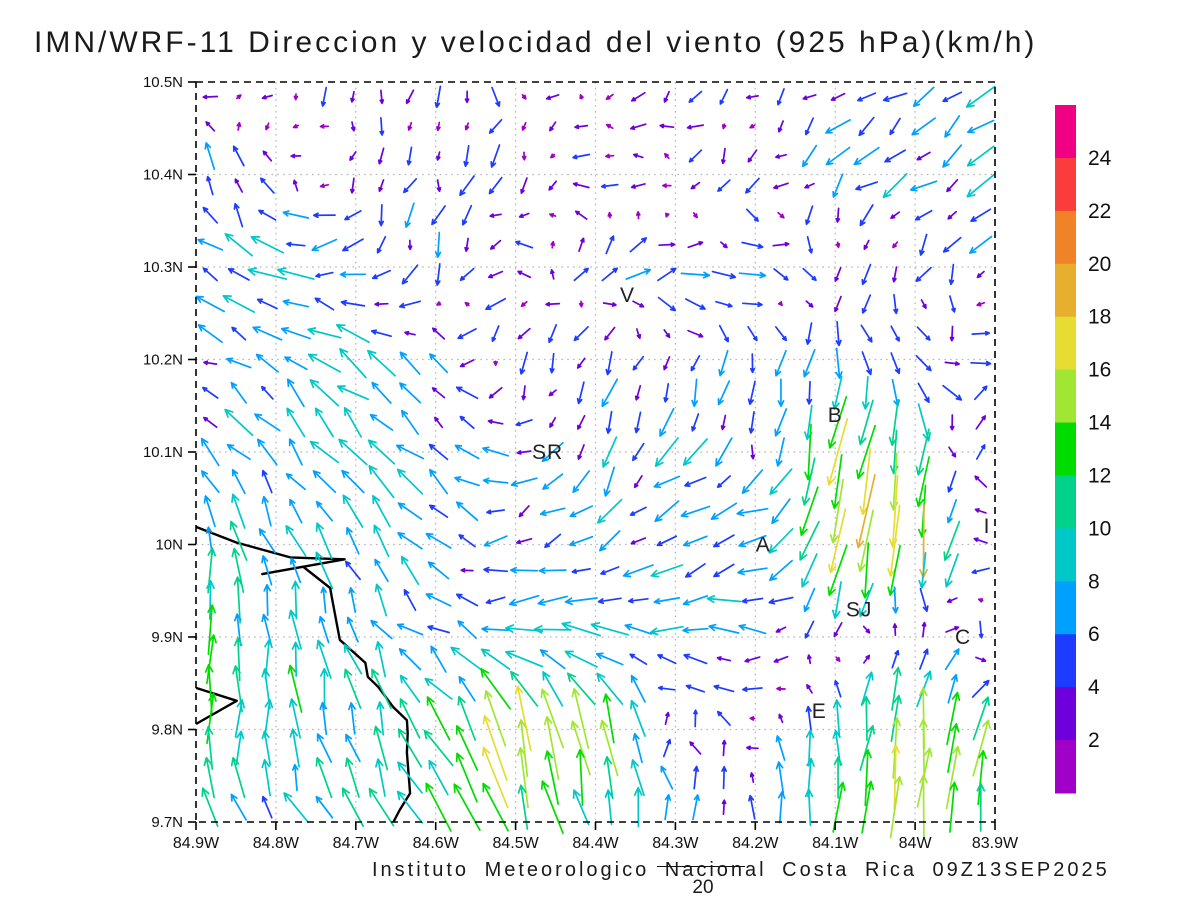 The height and width of the screenshot is (900, 1200). What do you see at coordinates (163, 267) in the screenshot?
I see `lat-tick-label: 10.3N` at bounding box center [163, 267].